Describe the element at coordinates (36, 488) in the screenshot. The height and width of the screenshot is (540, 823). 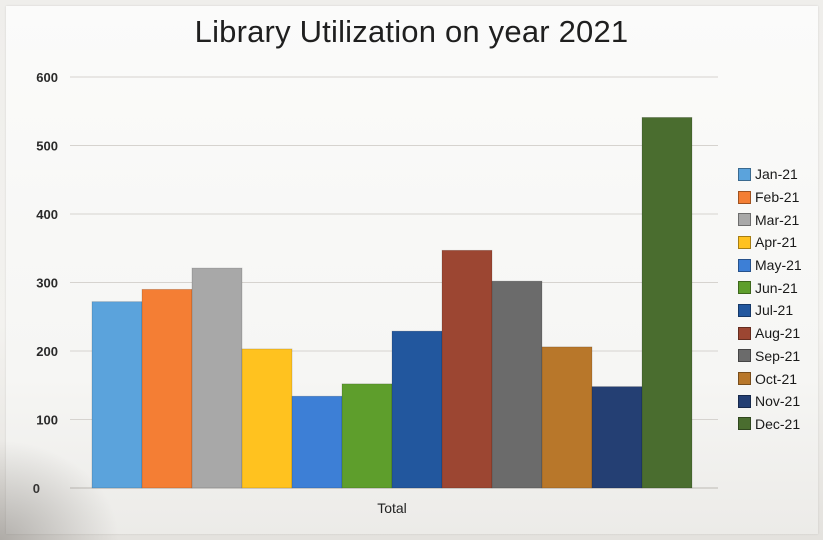
I see `y-tick-label: 0` at that location.